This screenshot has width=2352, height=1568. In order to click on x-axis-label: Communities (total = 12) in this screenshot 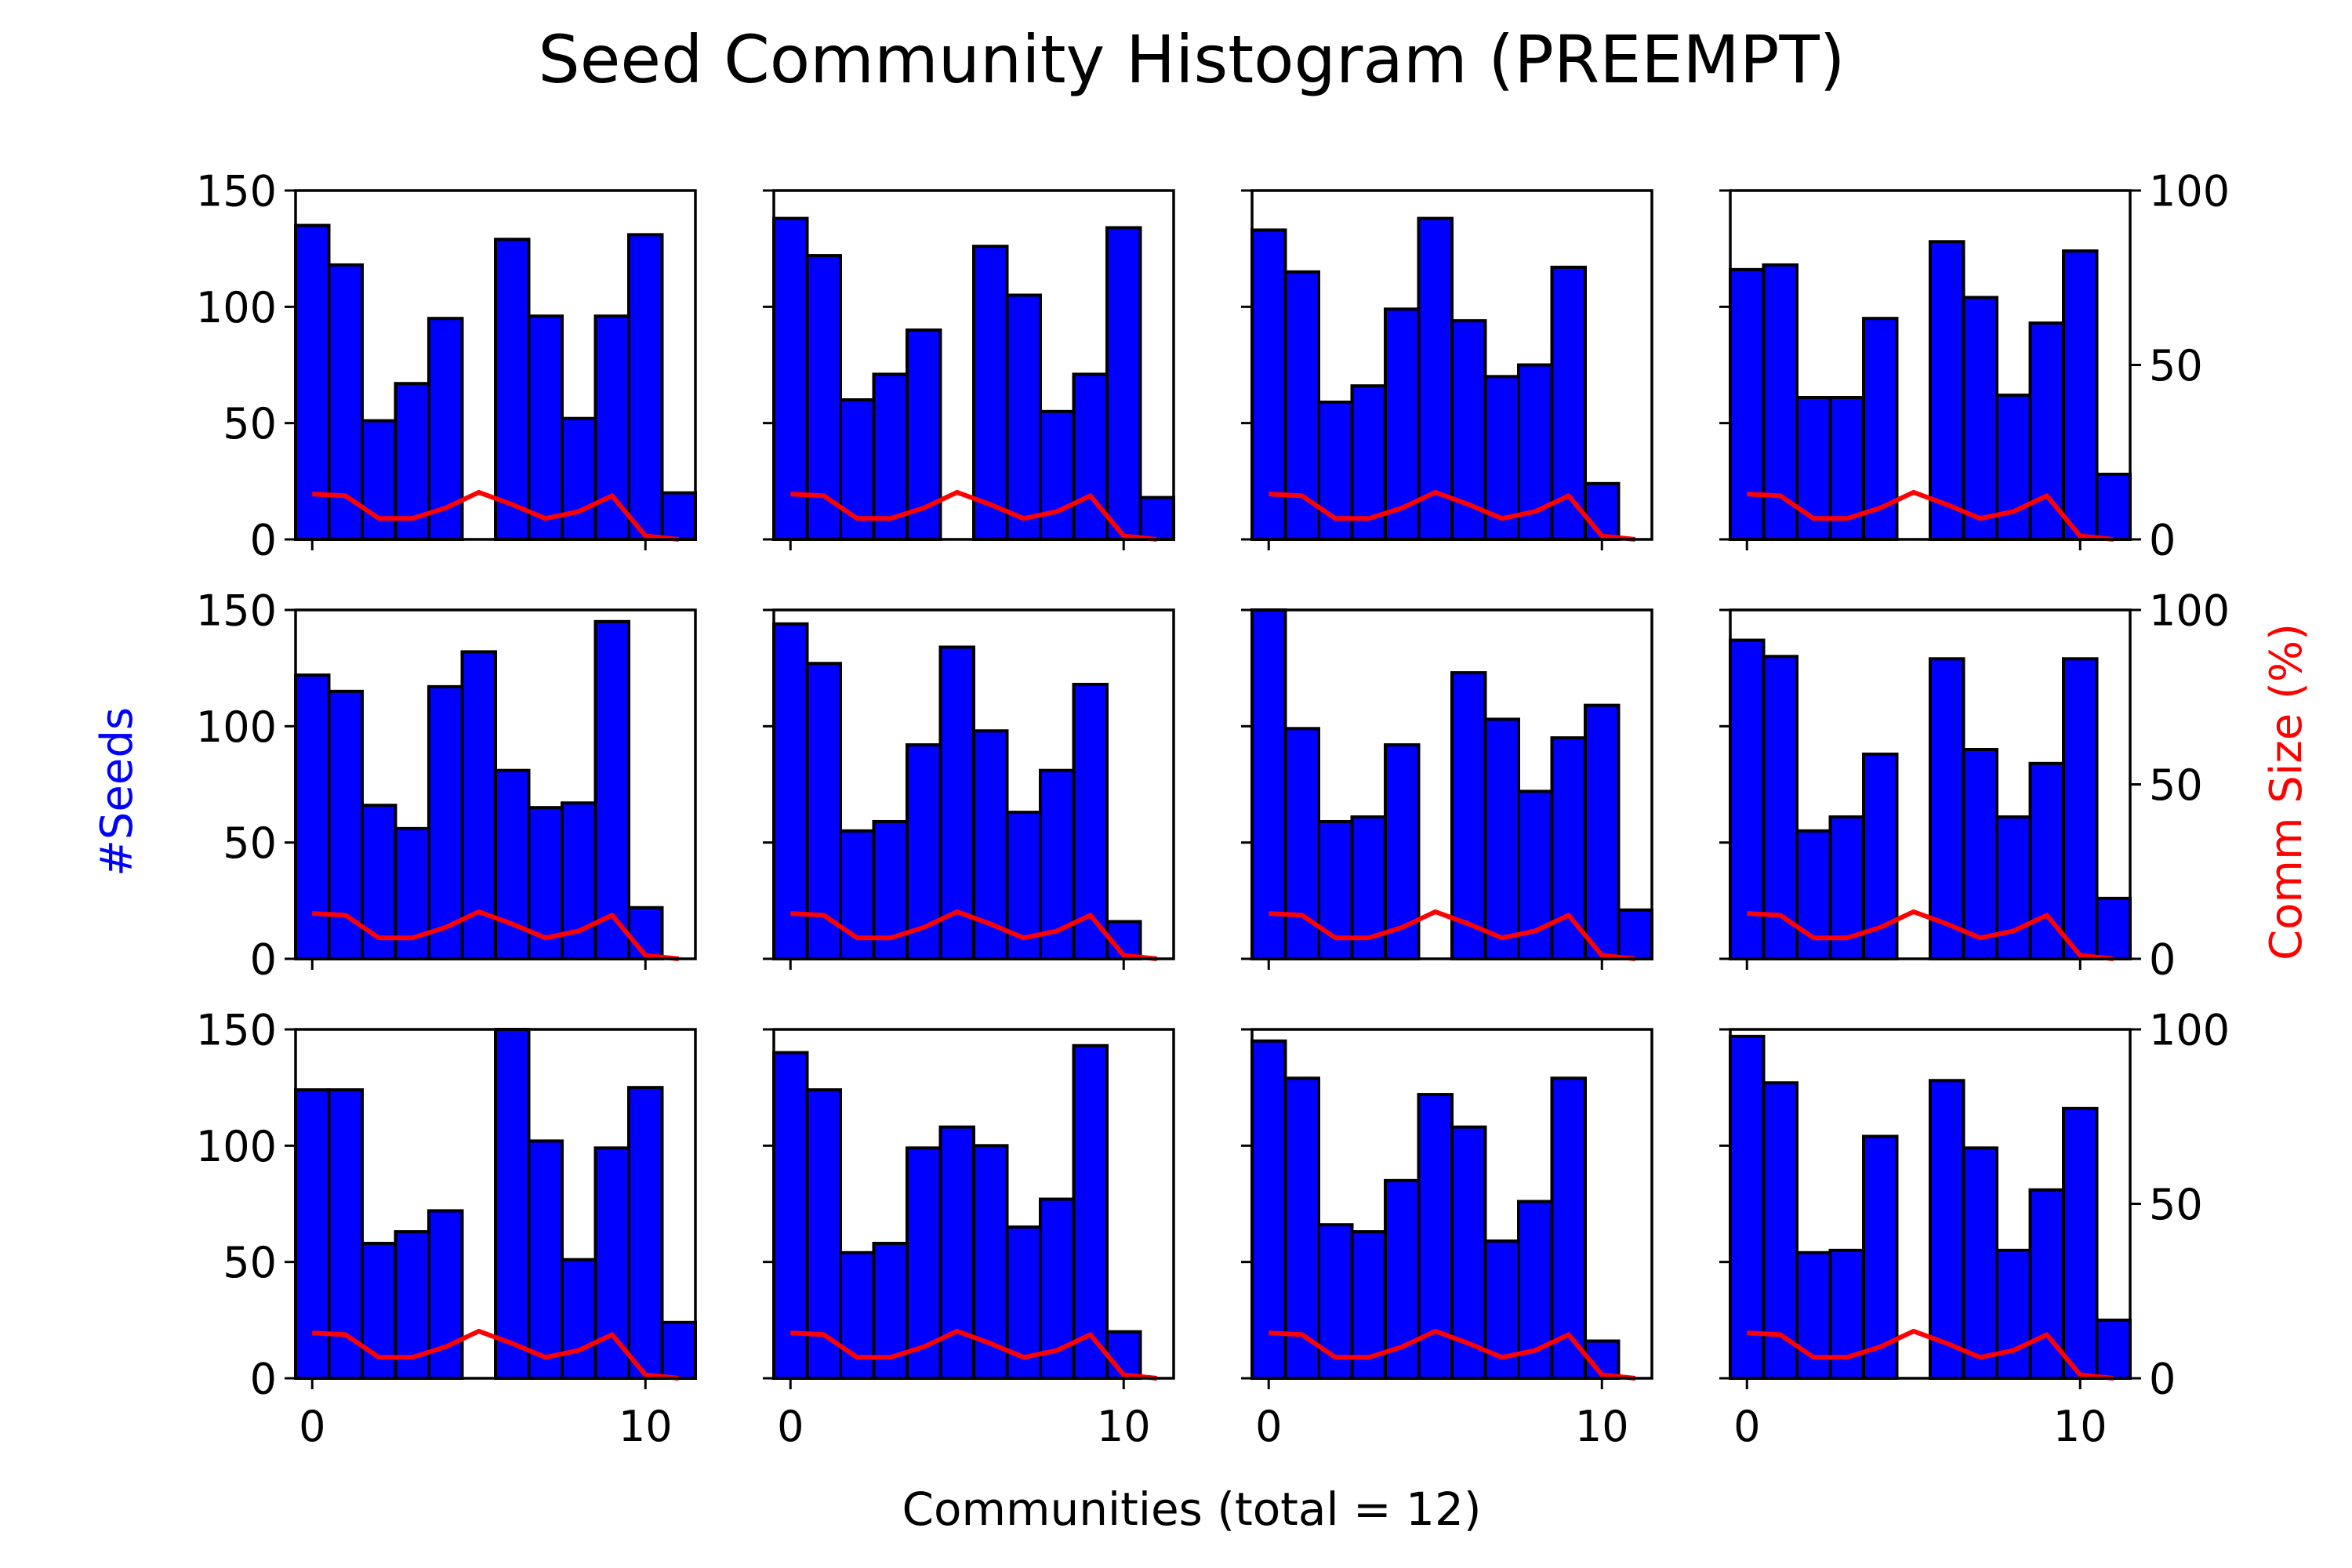, I will do `click(1192, 1509)`.